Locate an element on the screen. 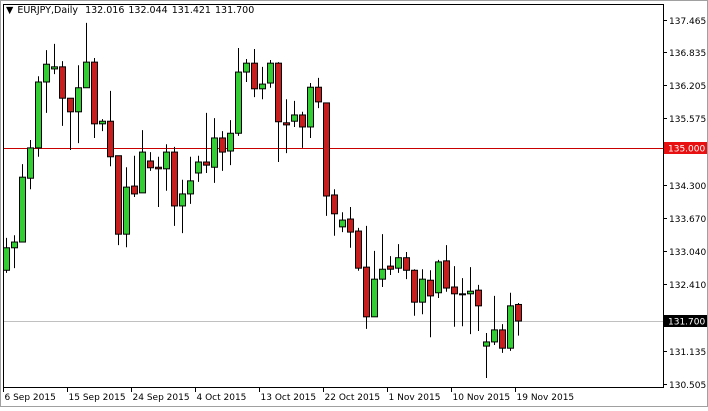  bid-price-label: 131.700 is located at coordinates (686, 323).